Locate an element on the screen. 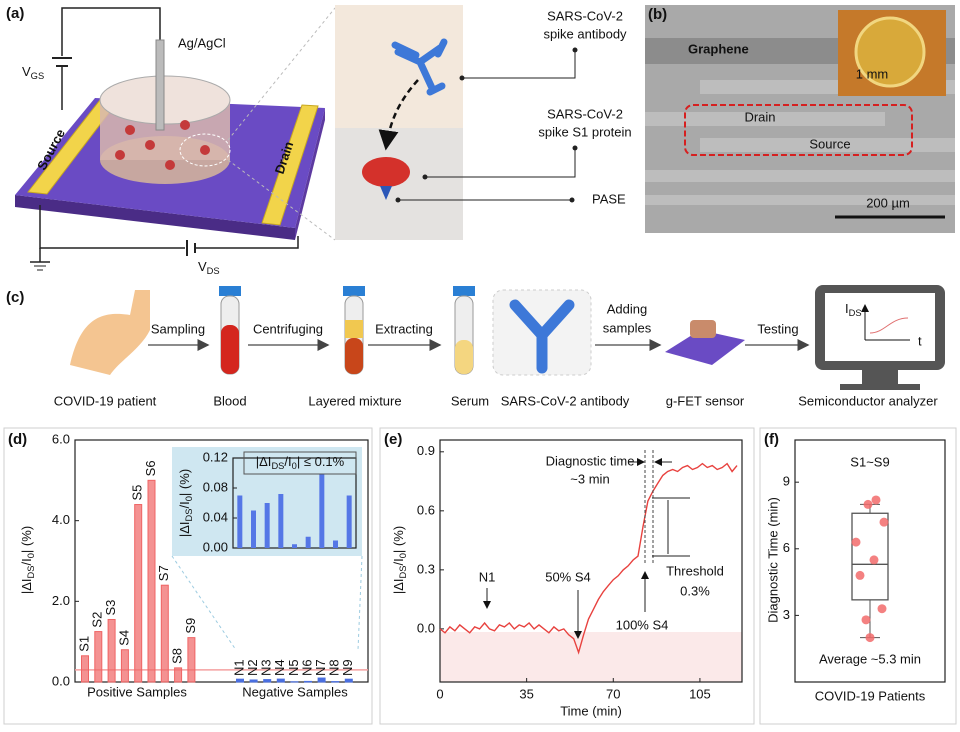 The height and width of the screenshot is (732, 960). source-label: Source is located at coordinates (829, 143).